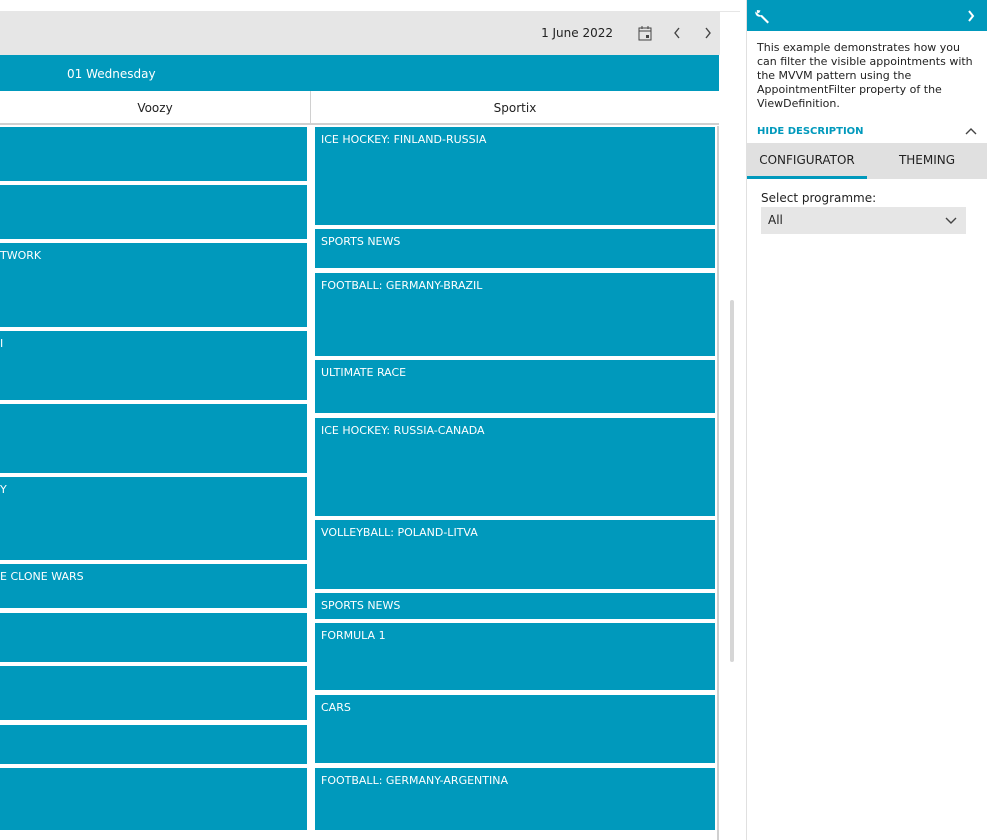  I want to click on chevron-left-icon, so click(677, 33).